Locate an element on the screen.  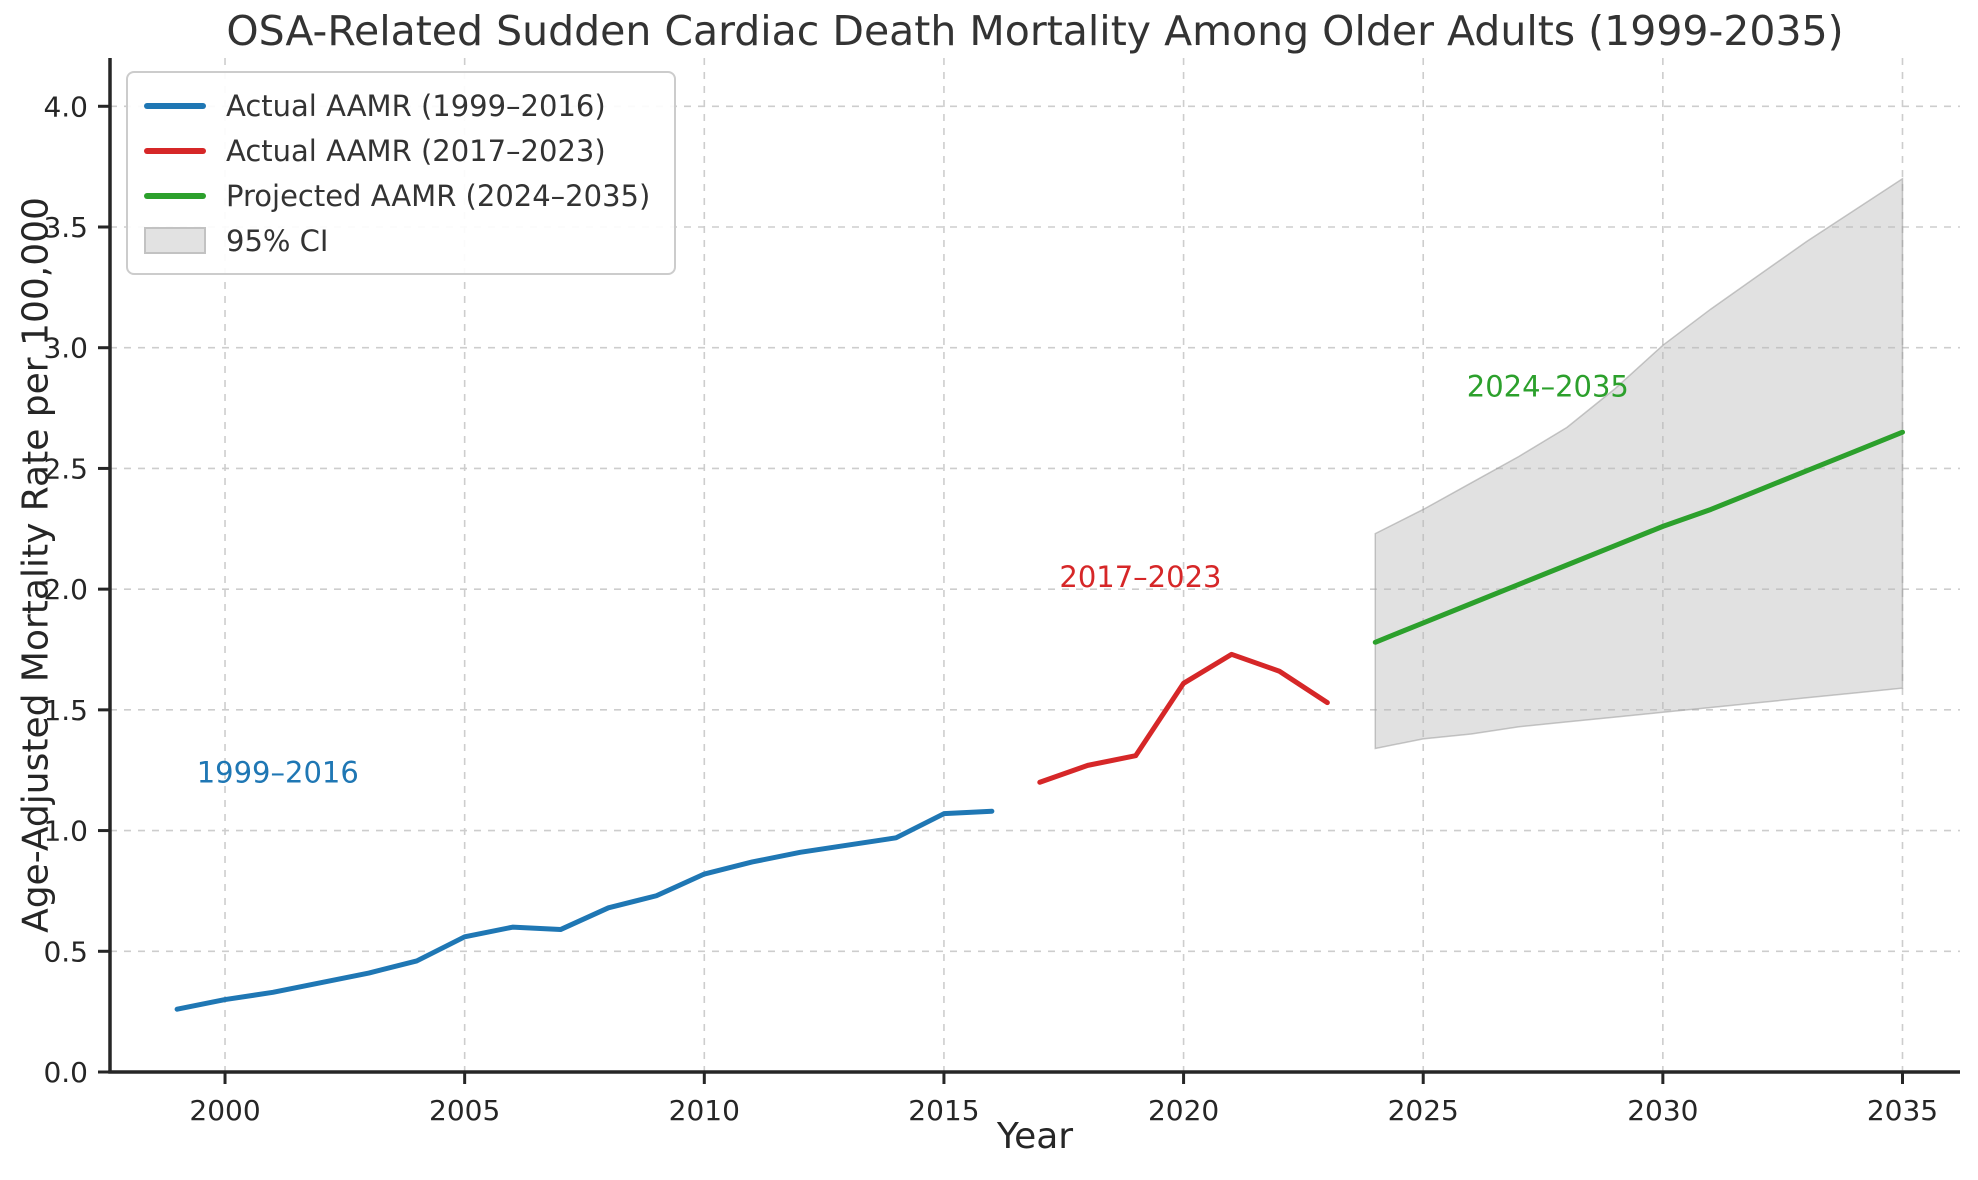
actual-aamr-2017-2023-line is located at coordinates (1183, 718).